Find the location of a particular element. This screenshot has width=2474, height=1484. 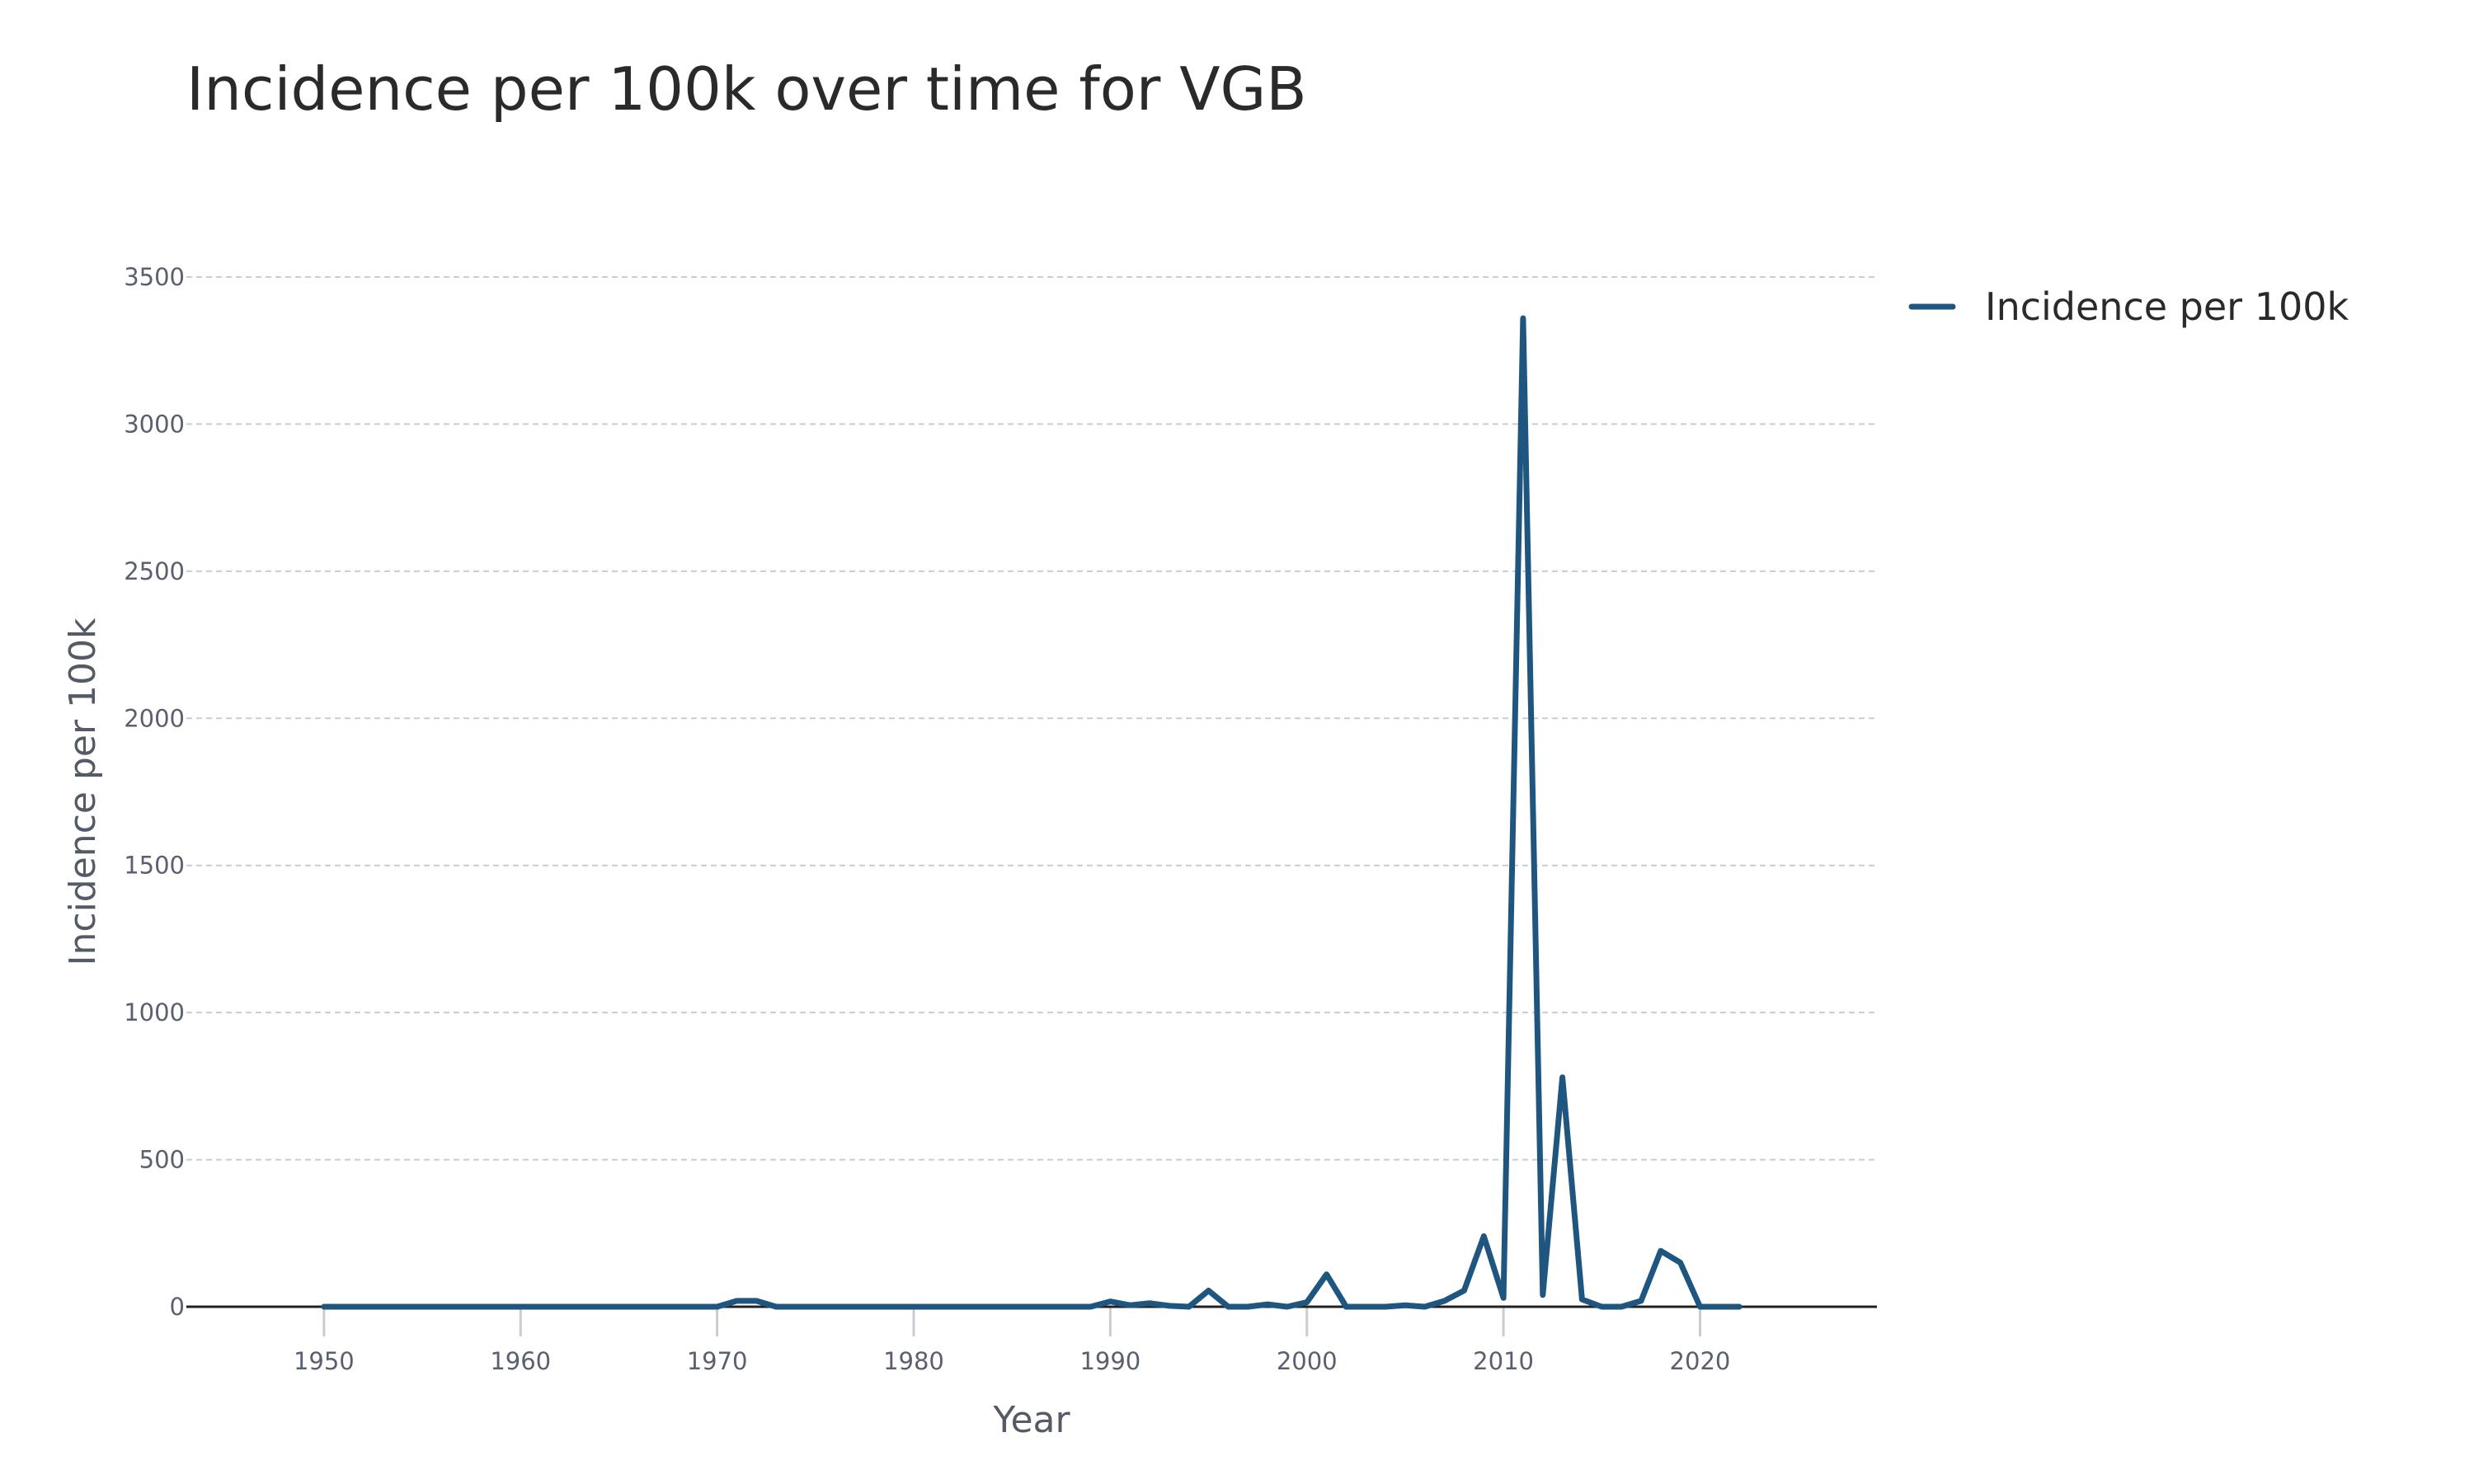

y-tick-label: 2500 is located at coordinates (154, 571).